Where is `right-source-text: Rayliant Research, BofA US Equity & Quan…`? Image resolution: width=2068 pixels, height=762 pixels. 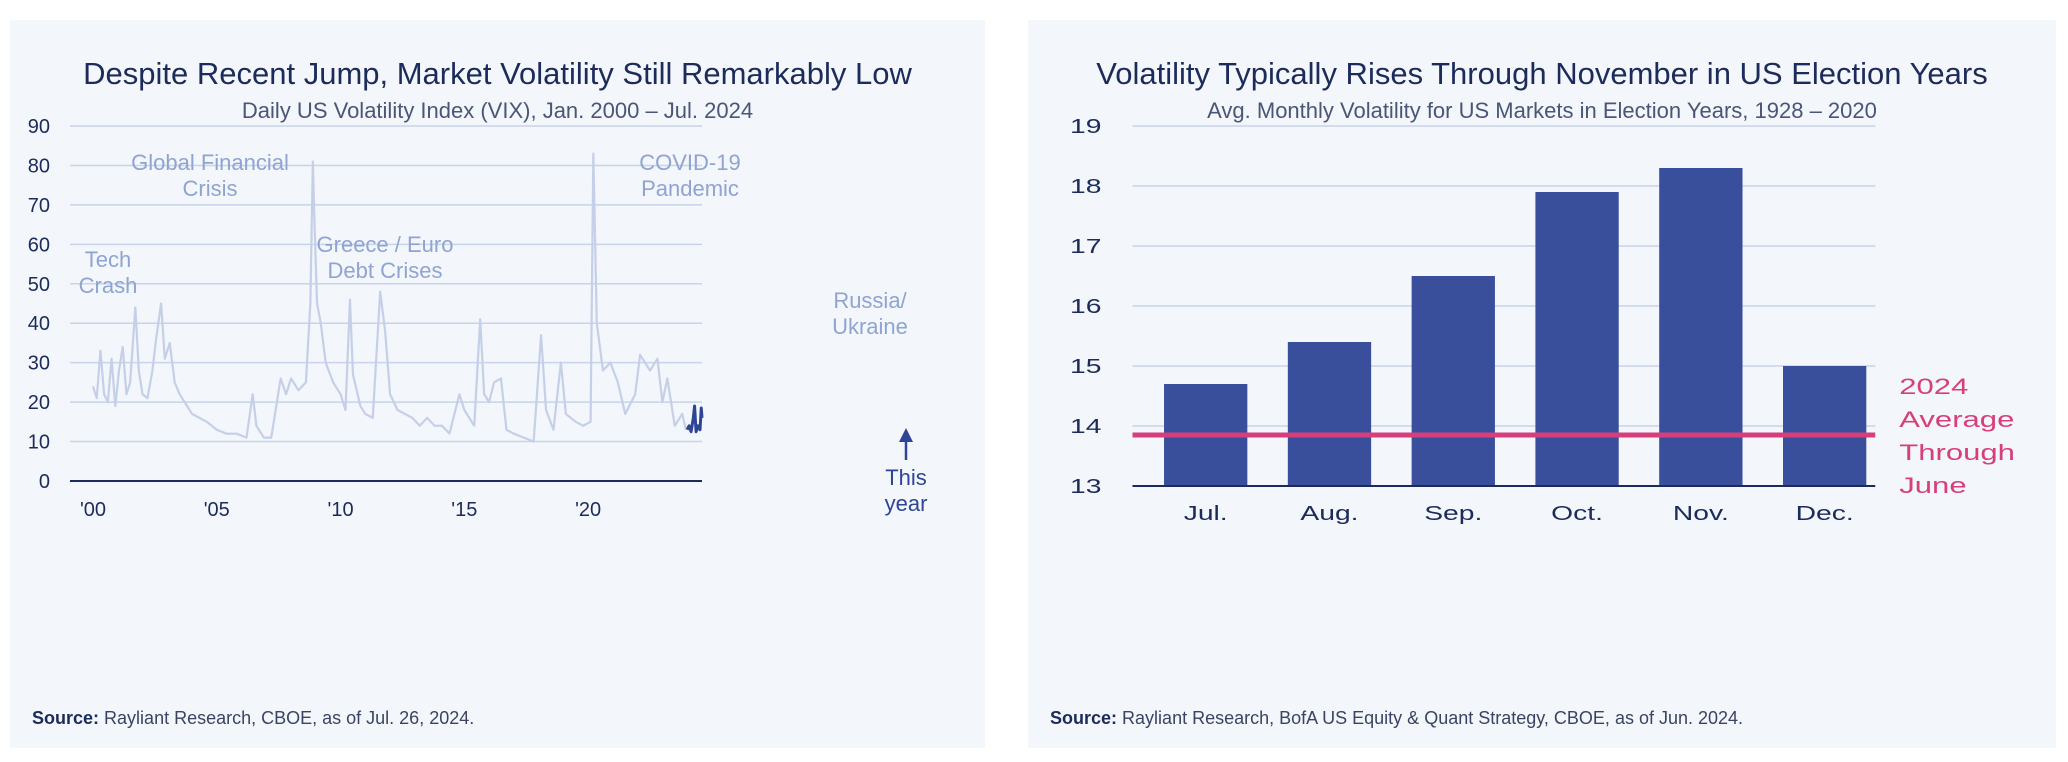
right-source-text: Rayliant Research, BofA US Equity & Quan… is located at coordinates (1433, 718).